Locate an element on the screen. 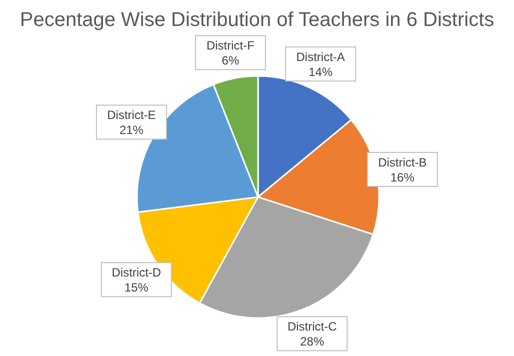 This screenshot has width=514, height=356. slice-label: District-E is located at coordinates (131, 115).